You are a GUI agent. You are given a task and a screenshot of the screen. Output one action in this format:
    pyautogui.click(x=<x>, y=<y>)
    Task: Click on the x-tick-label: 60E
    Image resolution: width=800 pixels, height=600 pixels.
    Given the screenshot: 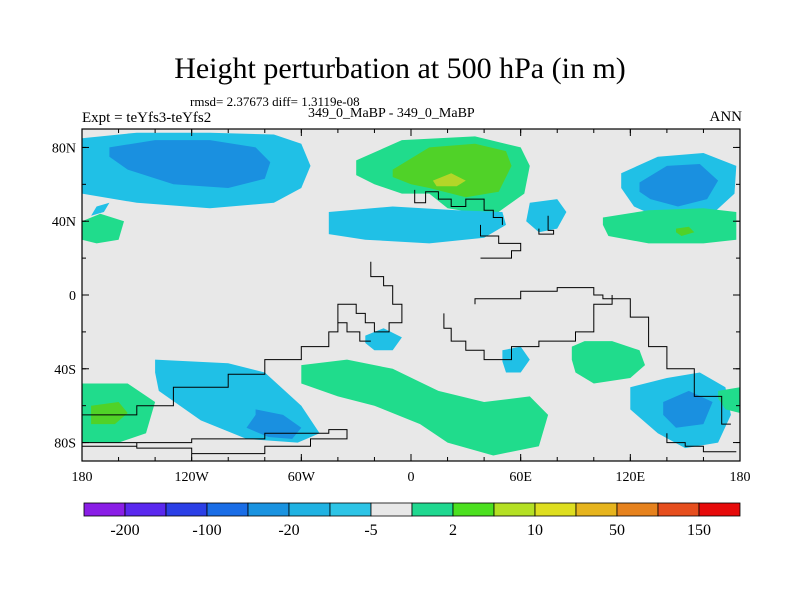 What is the action you would take?
    pyautogui.click(x=520, y=477)
    